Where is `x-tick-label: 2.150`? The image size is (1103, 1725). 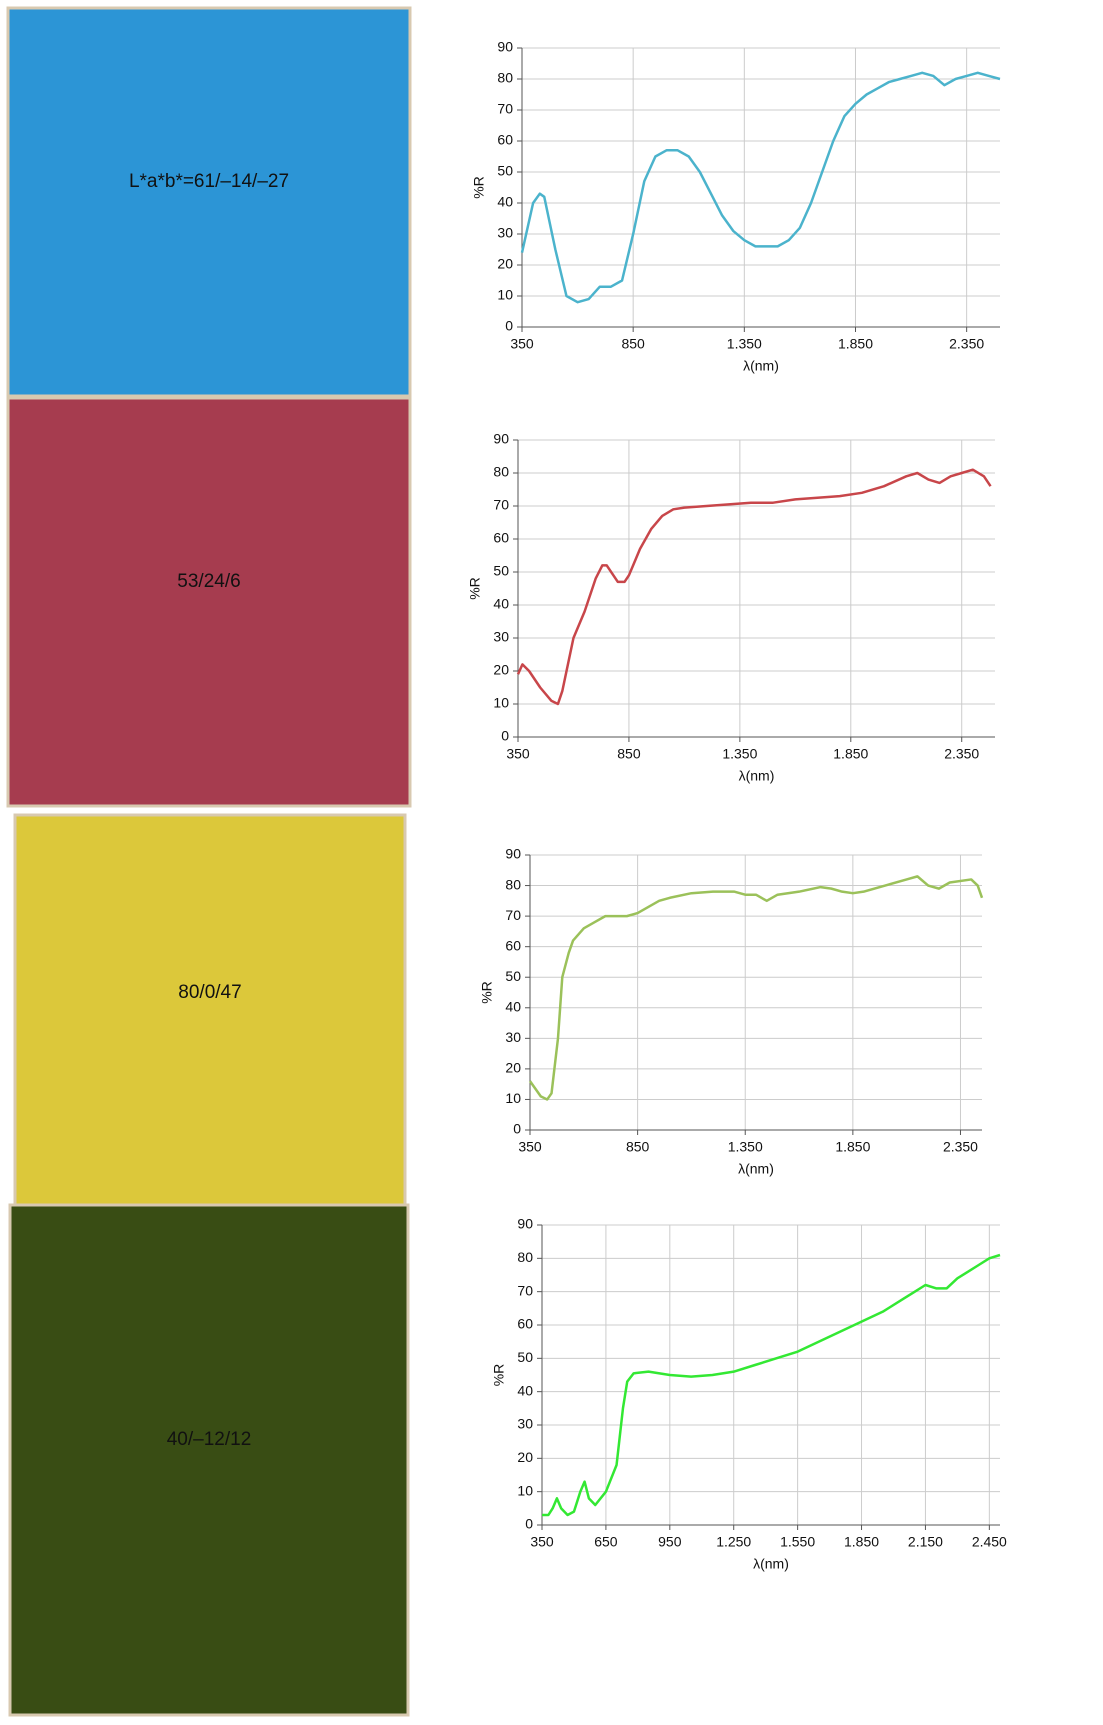 x-tick-label: 2.150 is located at coordinates (925, 1542).